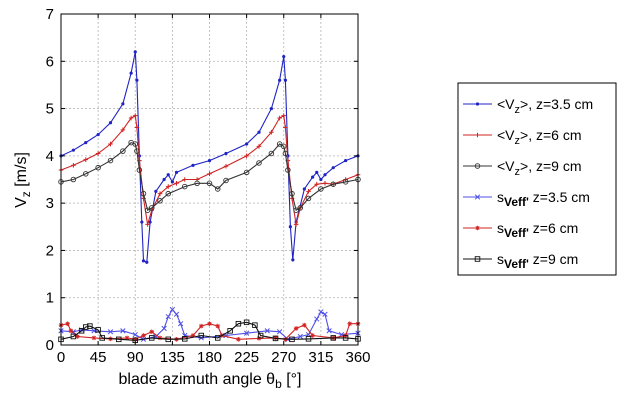 The width and height of the screenshot is (621, 394). I want to click on legend-label: sVeff' z=3.5 cm, so click(543, 199).